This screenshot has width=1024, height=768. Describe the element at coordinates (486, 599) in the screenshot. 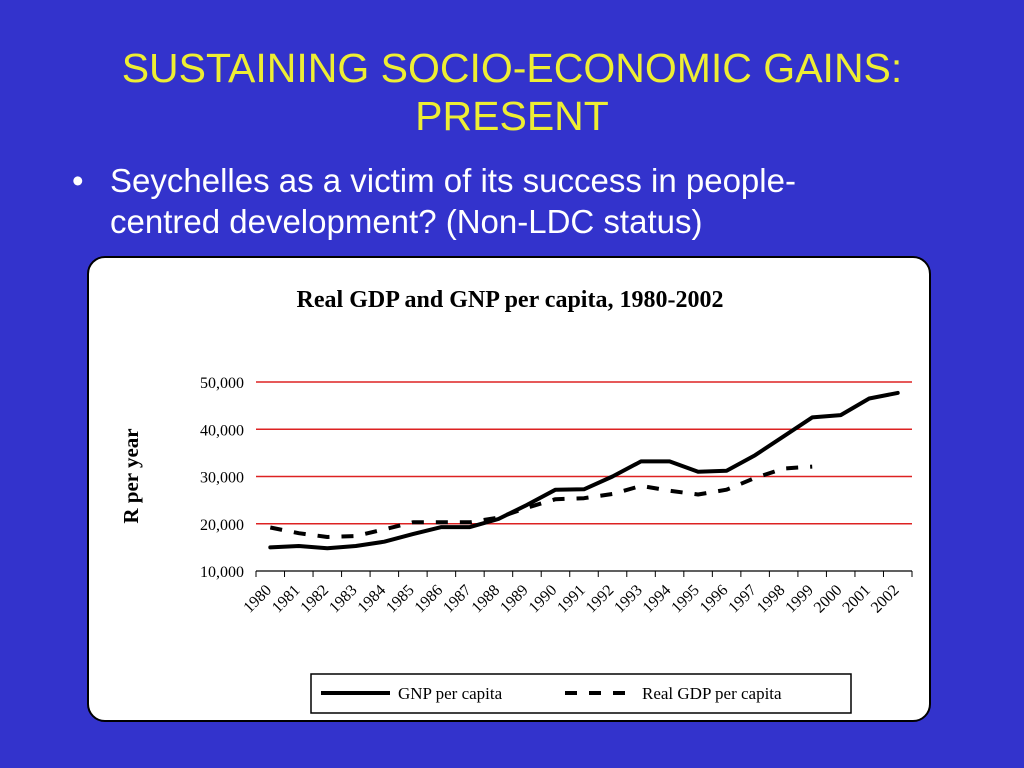

I see `x-tick-label: 1988` at that location.